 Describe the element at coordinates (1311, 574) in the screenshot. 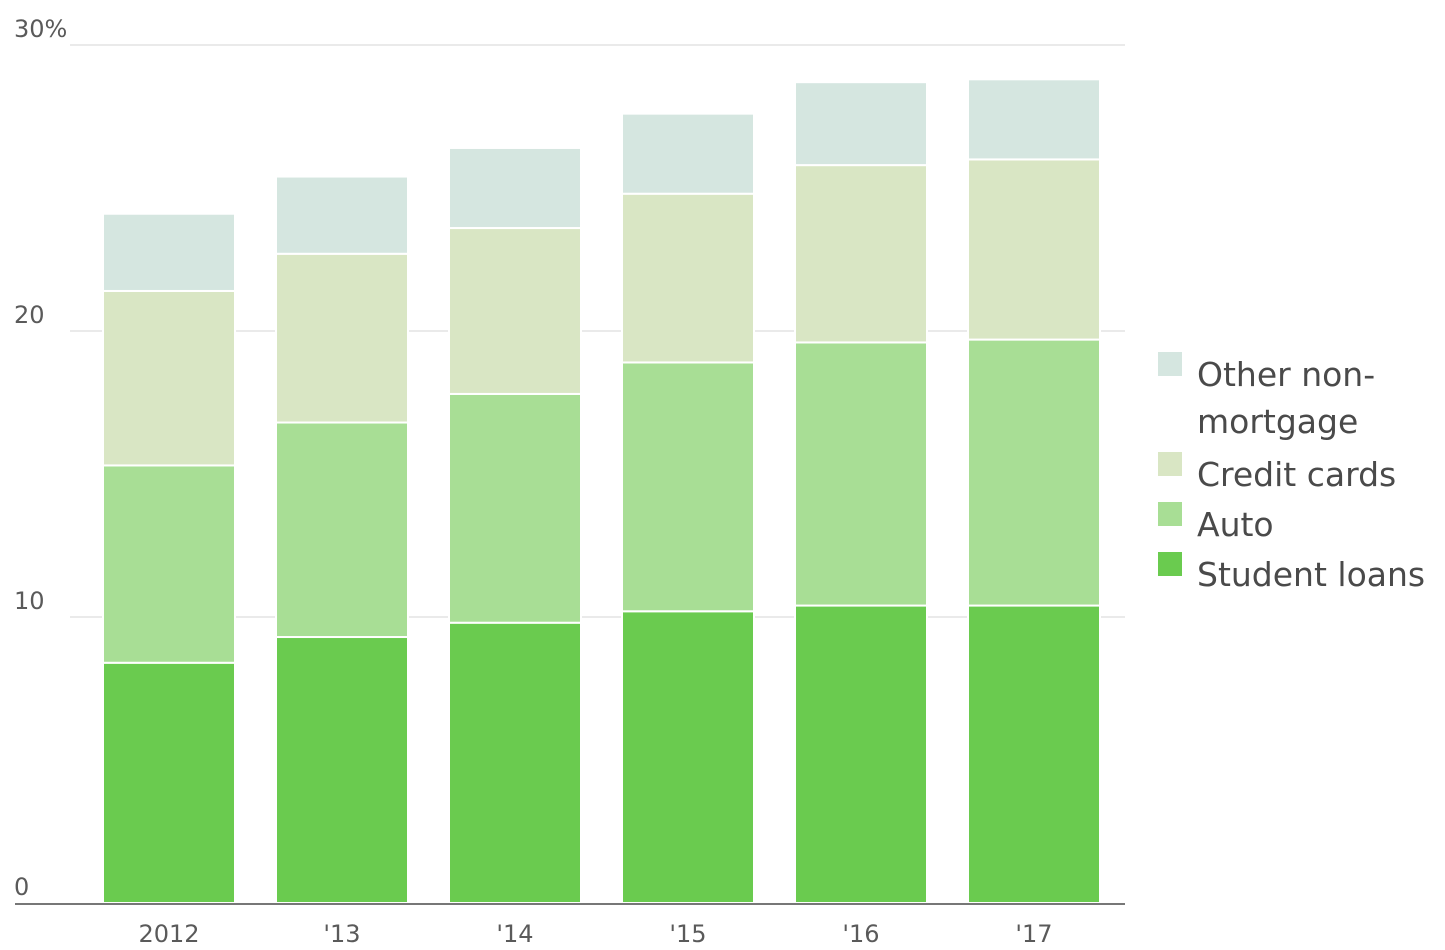

I see `legend-label: Student loans` at that location.